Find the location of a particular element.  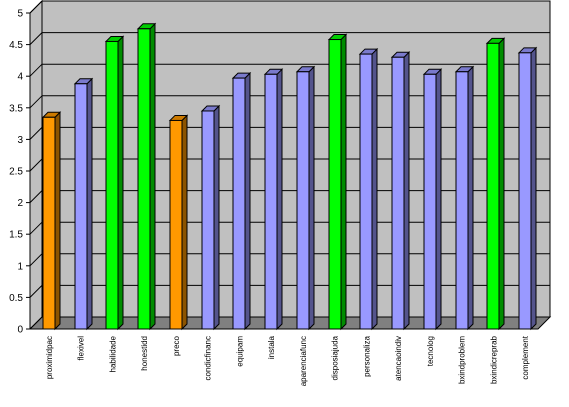

x-tick-label: equipam is located at coordinates (239, 351).